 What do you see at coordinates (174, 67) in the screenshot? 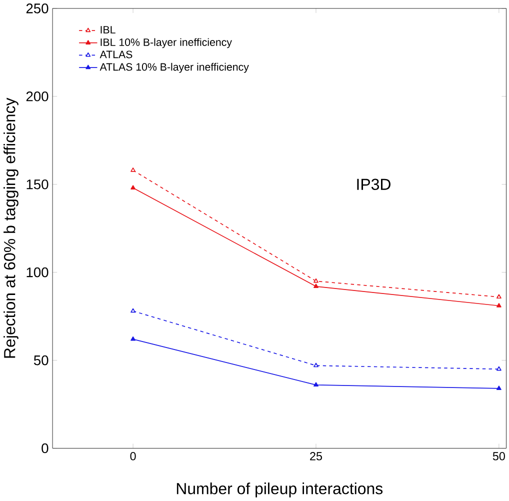
I see `legend-label: ATLAS 10% B-layer inefficiency` at bounding box center [174, 67].